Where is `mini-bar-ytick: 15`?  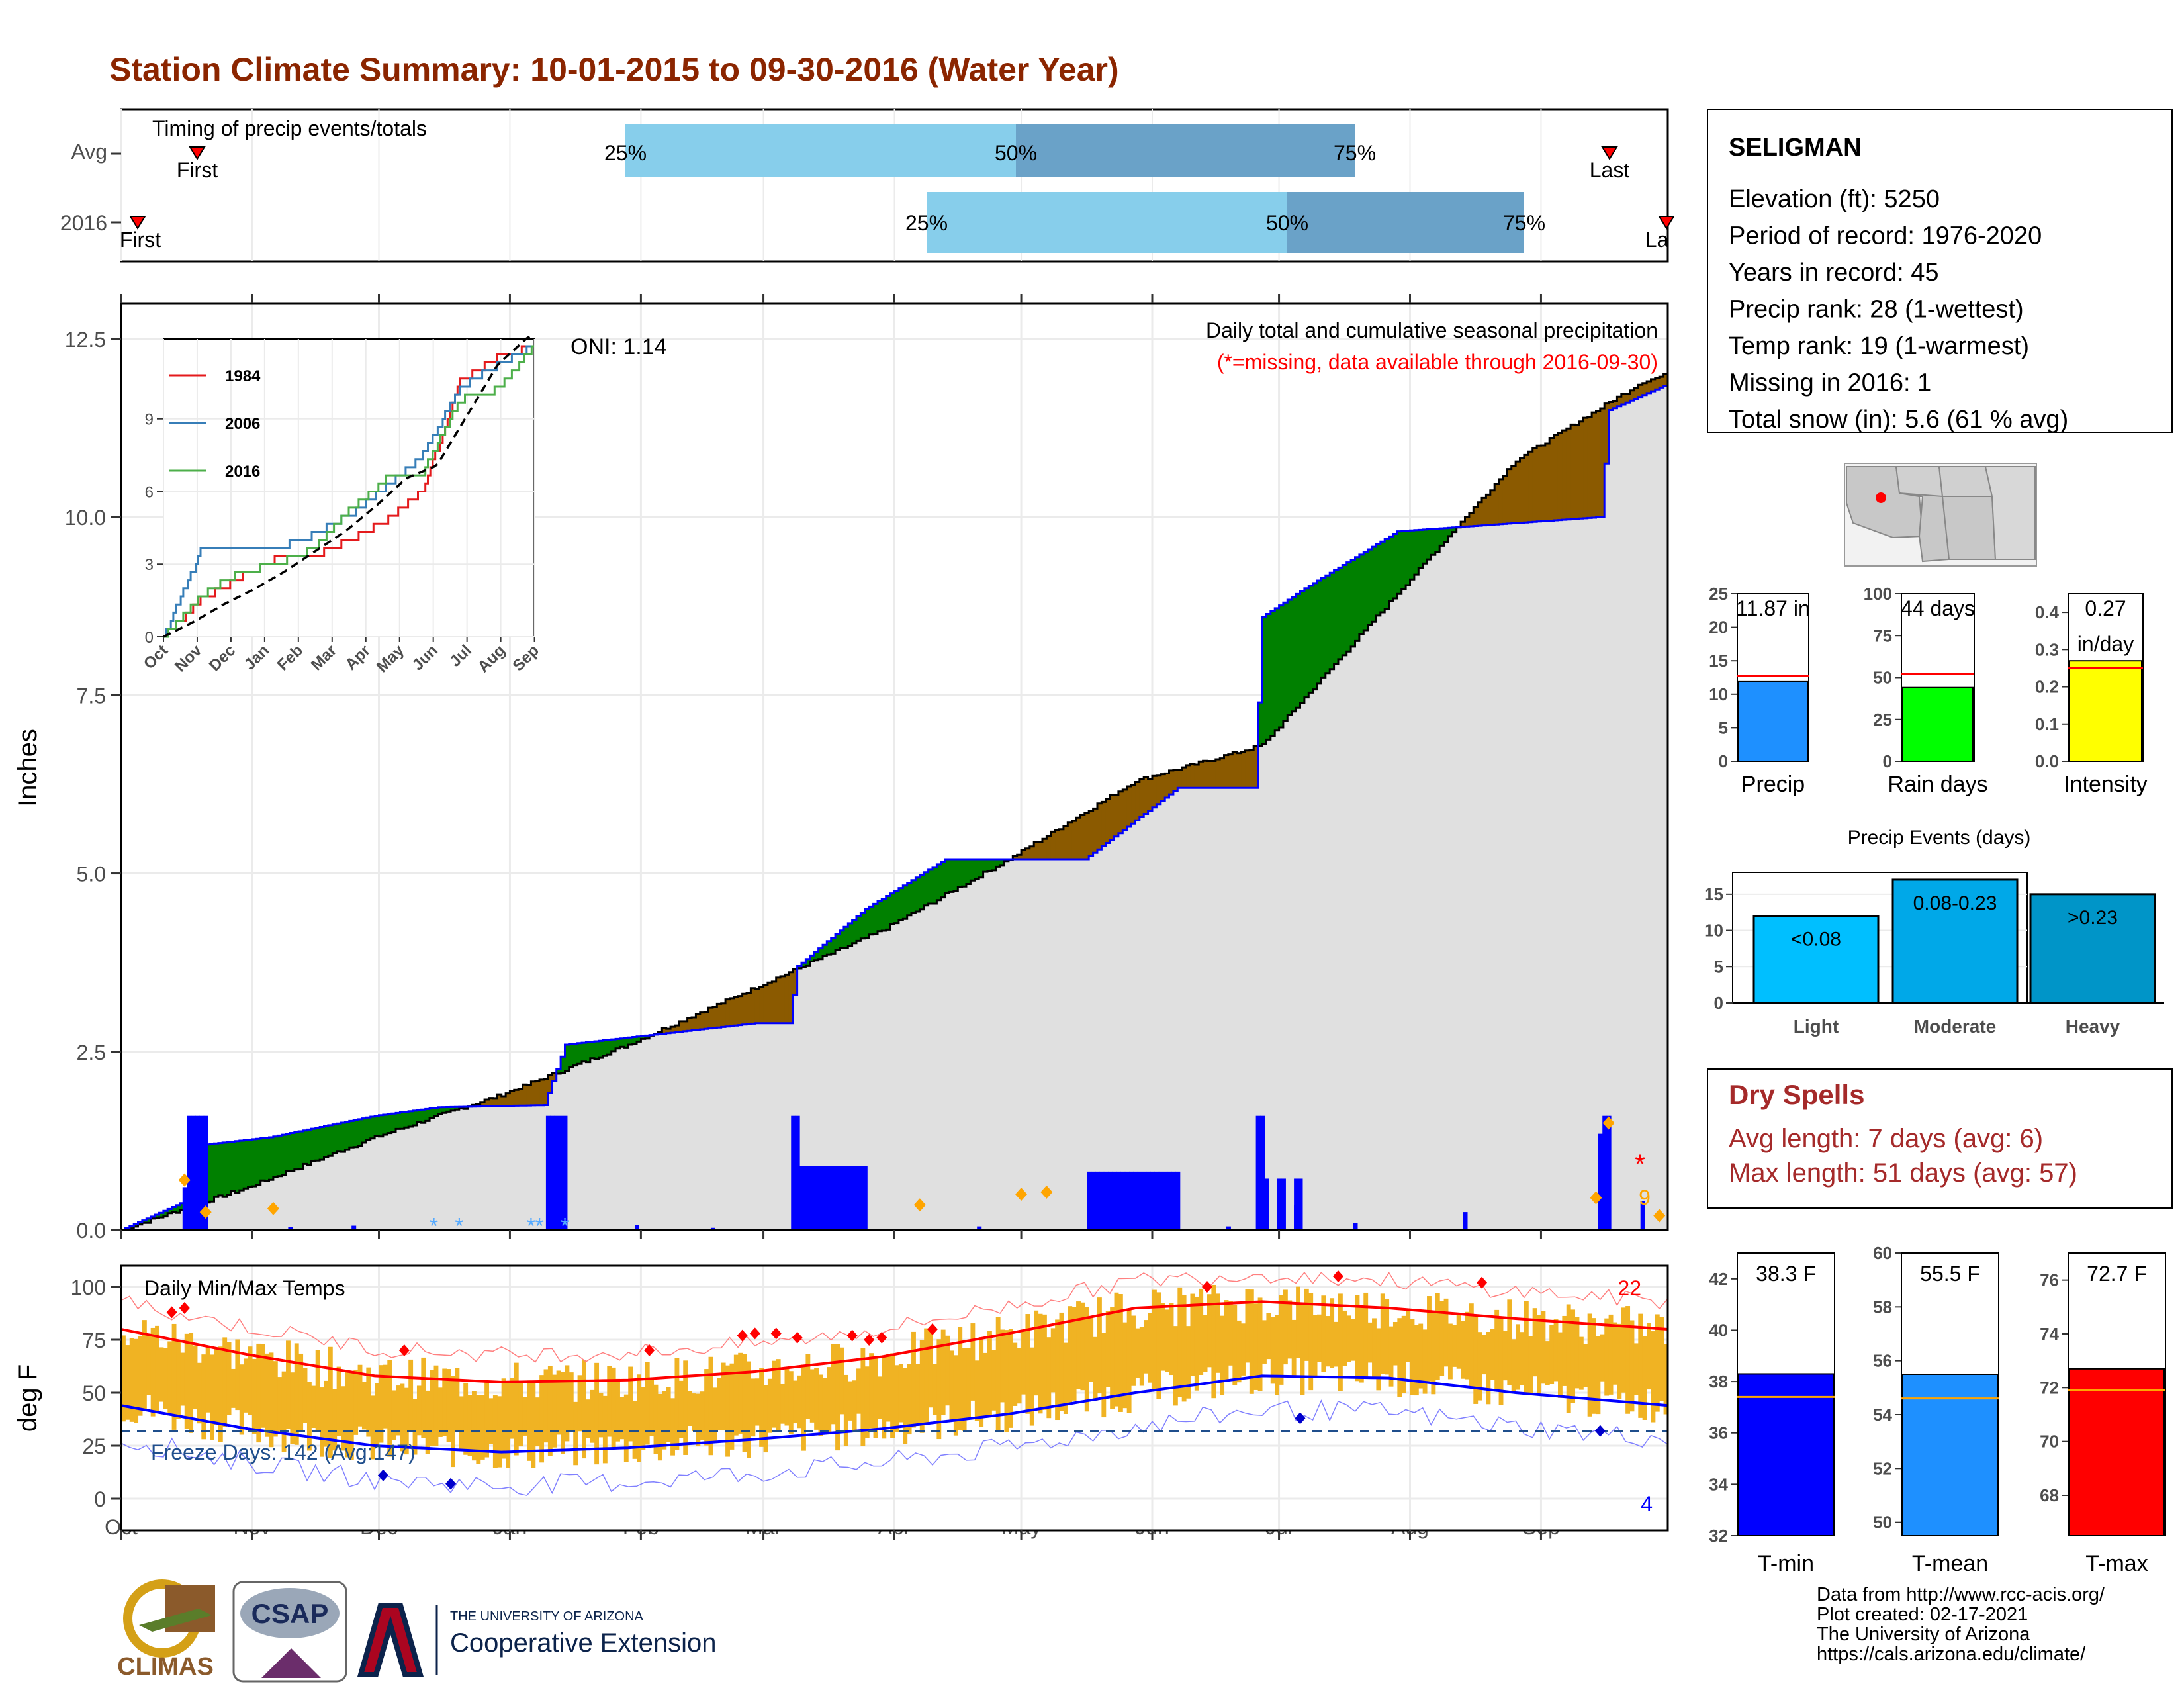 mini-bar-ytick: 15 is located at coordinates (1718, 661).